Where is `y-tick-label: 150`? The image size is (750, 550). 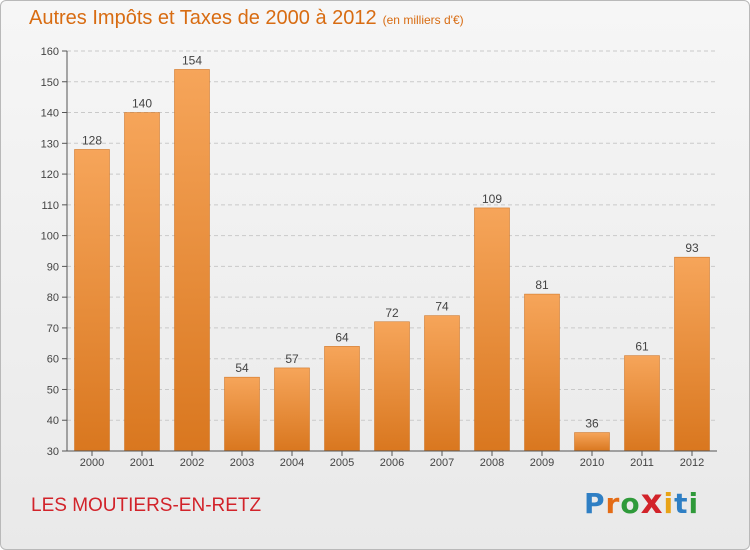
y-tick-label: 150 is located at coordinates (50, 83).